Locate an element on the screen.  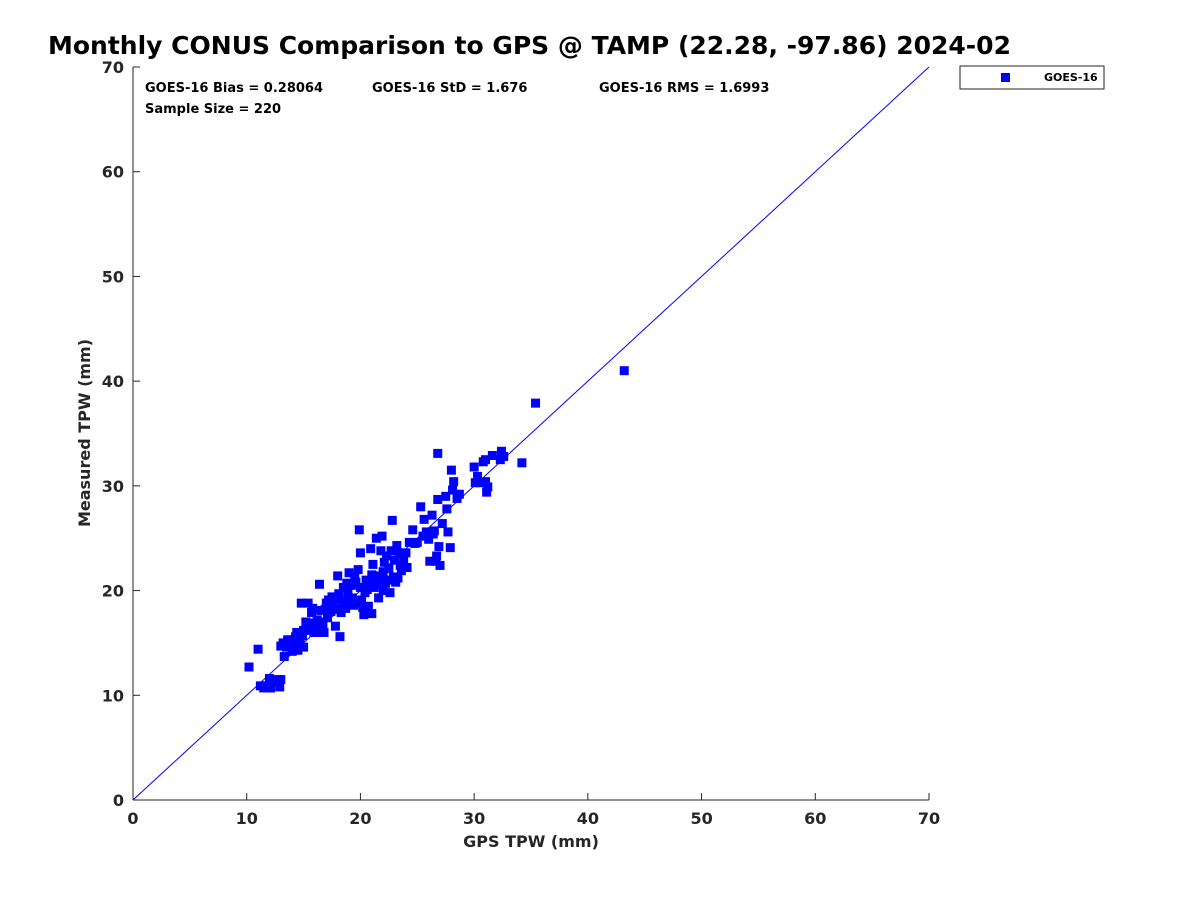
y-axis-label: Measured TPW (mm) is located at coordinates (84, 433).